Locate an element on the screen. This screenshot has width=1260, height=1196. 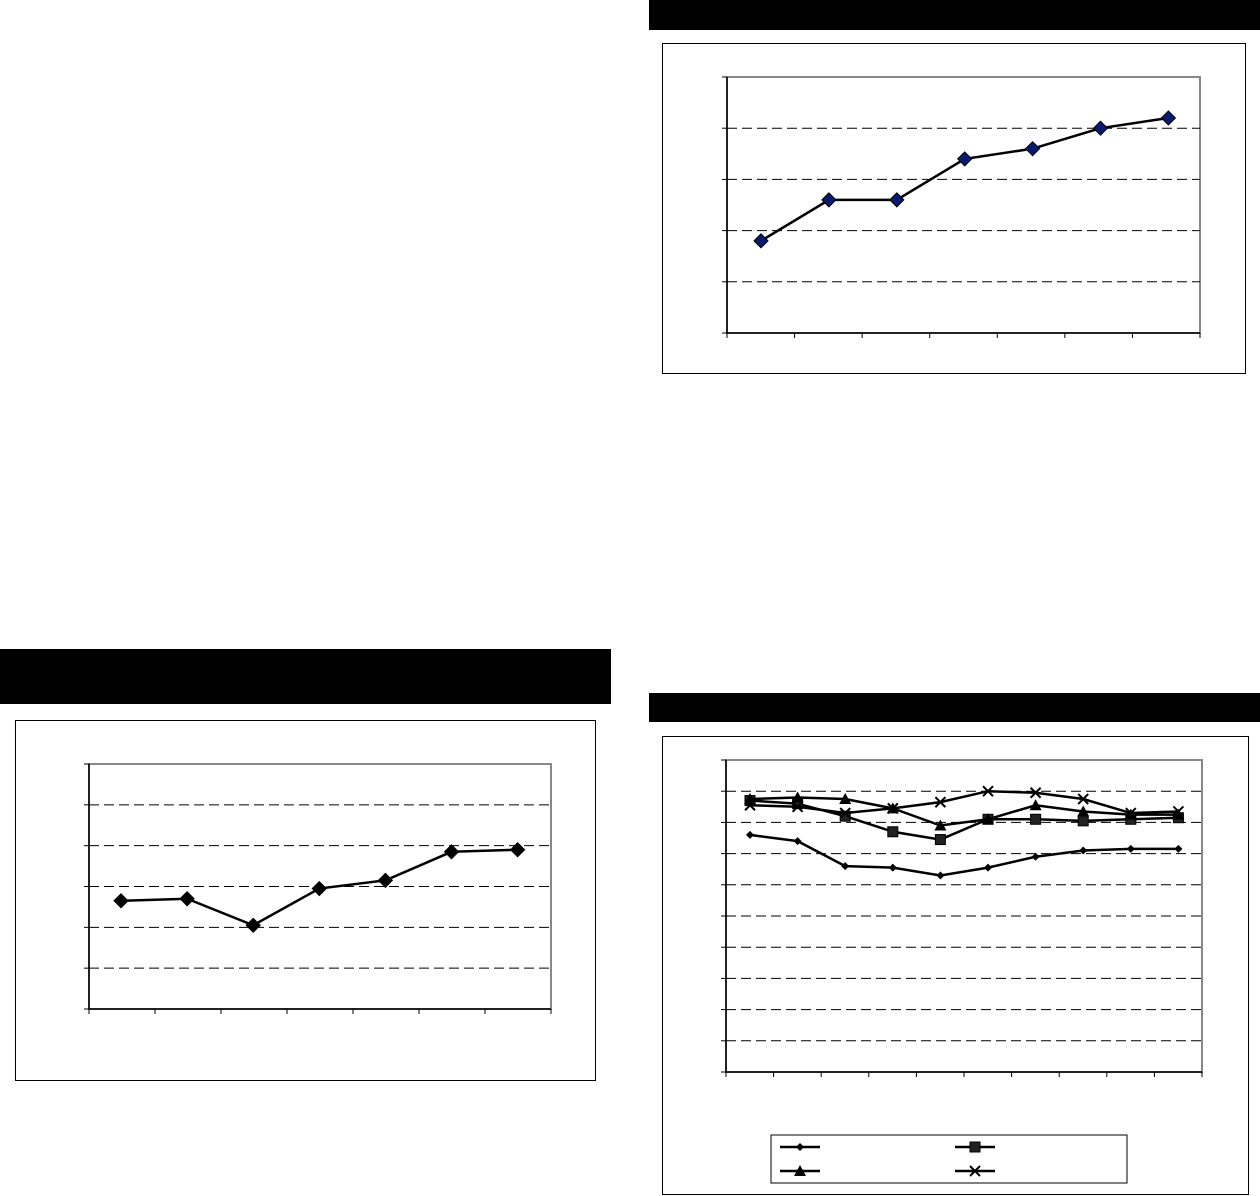
section-header-bar-top-right is located at coordinates (954, 15).